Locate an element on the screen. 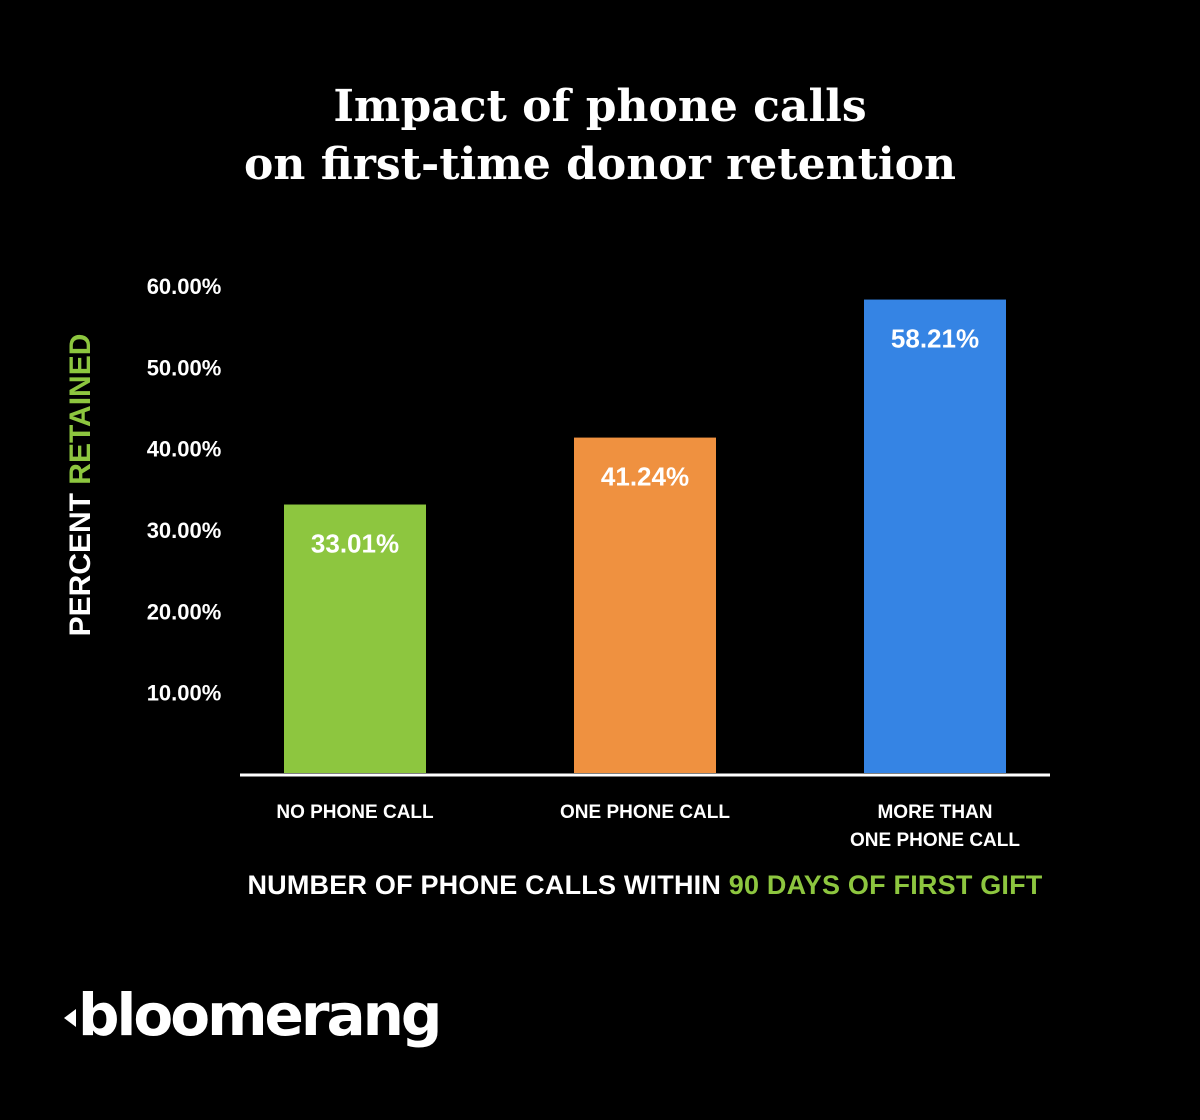 The width and height of the screenshot is (1200, 1120). bar-value-label: 58.21% is located at coordinates (935, 339).